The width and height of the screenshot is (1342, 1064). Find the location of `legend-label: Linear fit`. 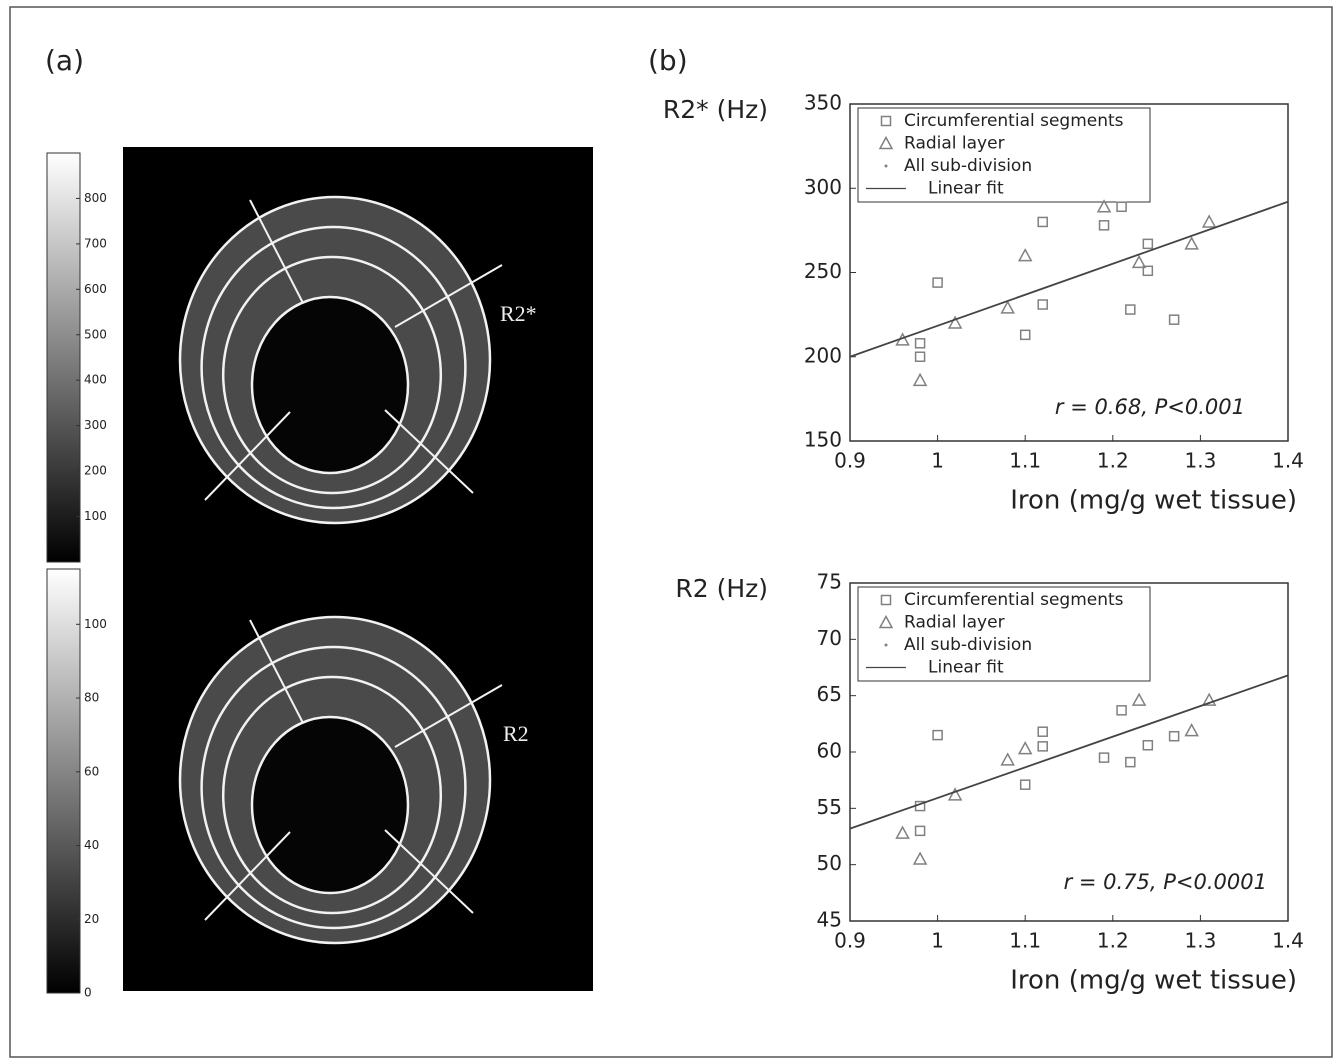

legend-label: Linear fit is located at coordinates (966, 189).